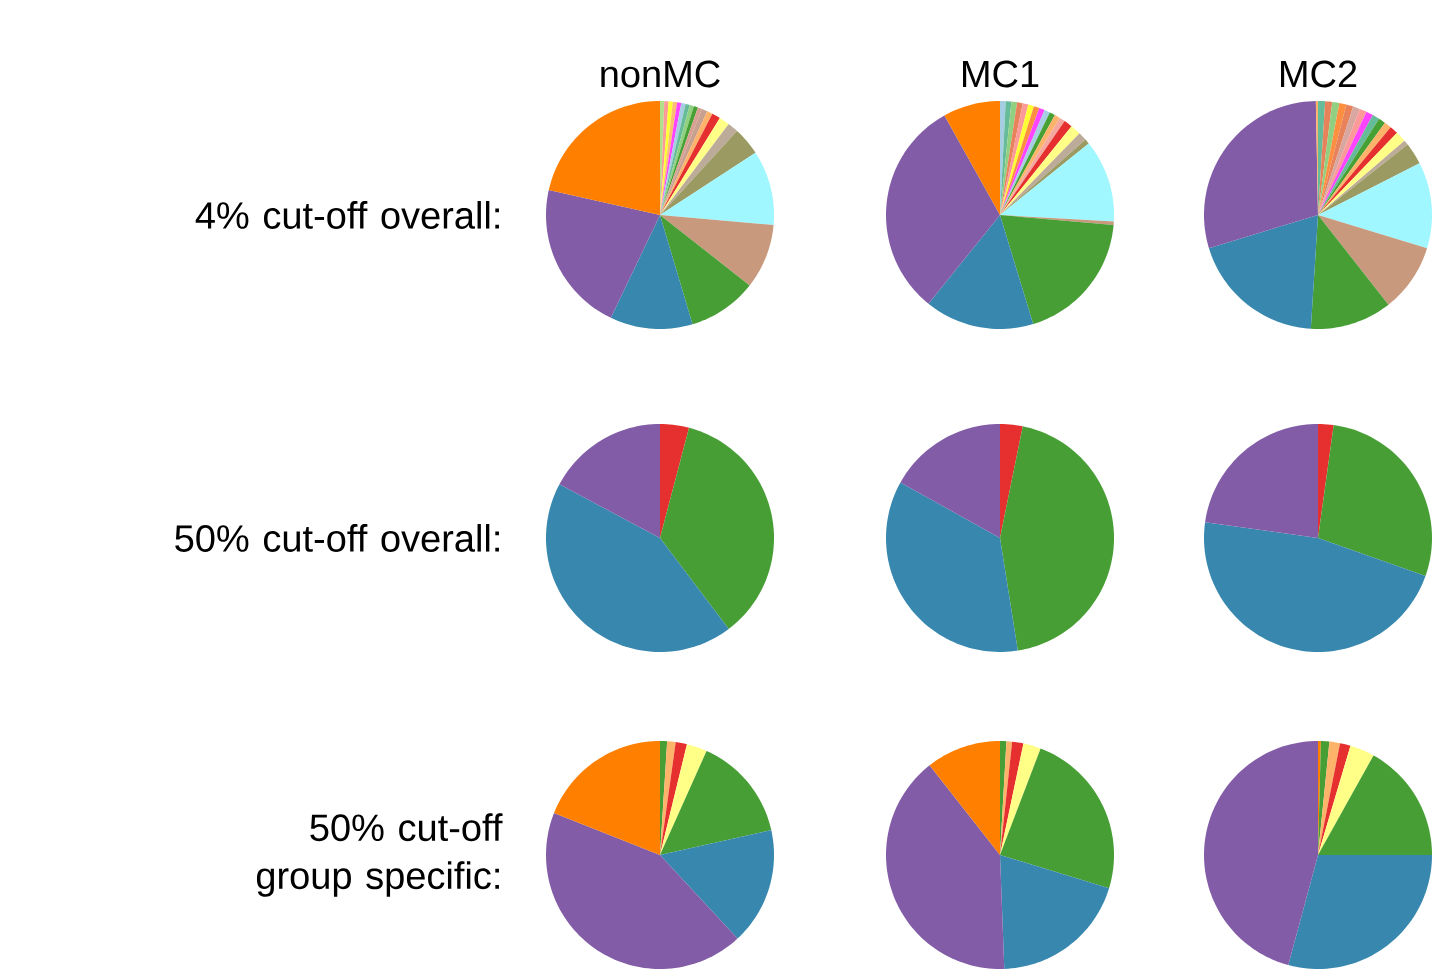  Describe the element at coordinates (347, 215) in the screenshot. I see `text: 4% cut-off overall:` at that location.